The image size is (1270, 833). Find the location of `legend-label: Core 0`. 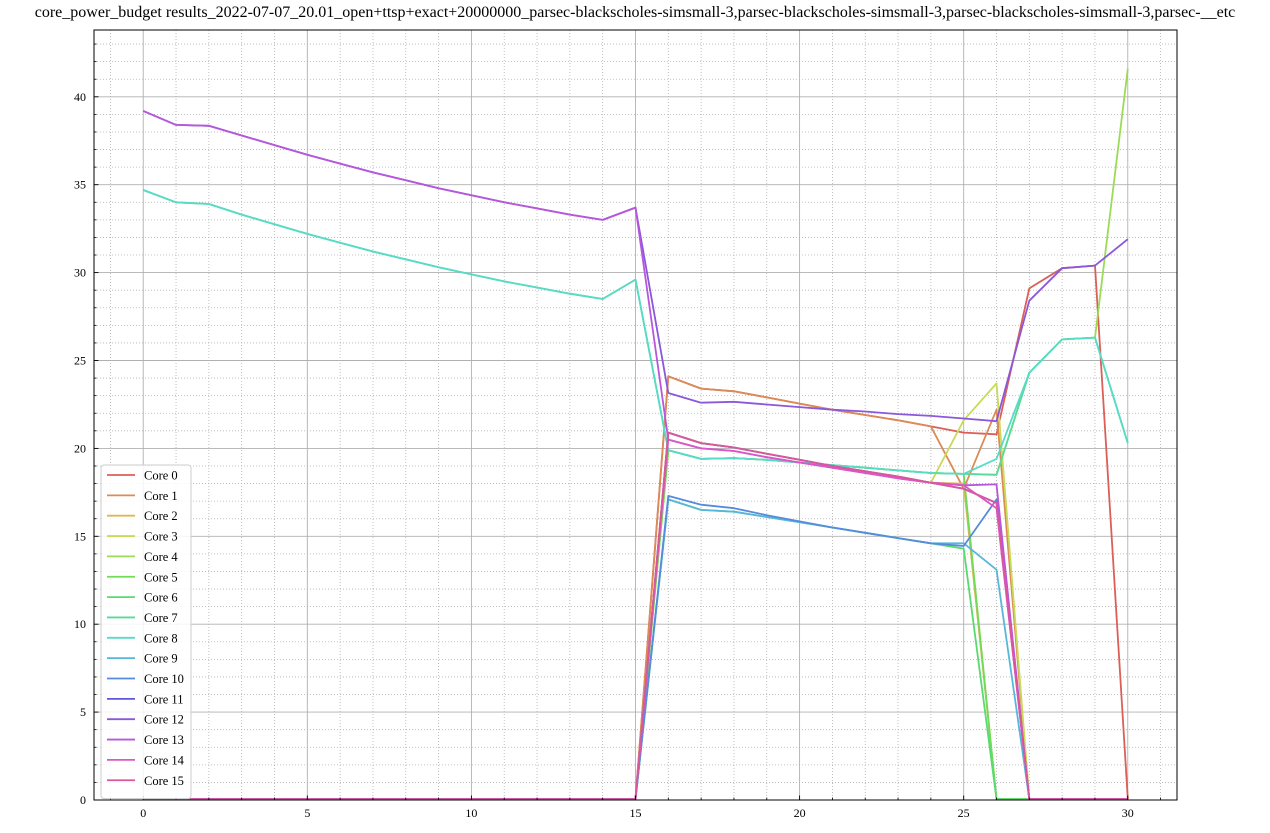

legend-label: Core 0 is located at coordinates (161, 476).